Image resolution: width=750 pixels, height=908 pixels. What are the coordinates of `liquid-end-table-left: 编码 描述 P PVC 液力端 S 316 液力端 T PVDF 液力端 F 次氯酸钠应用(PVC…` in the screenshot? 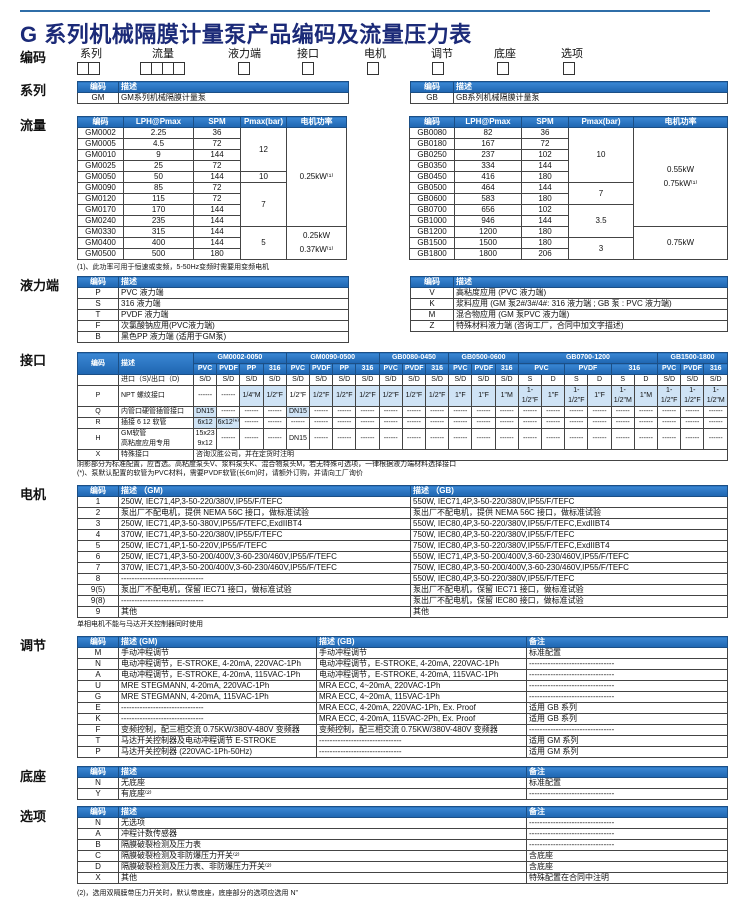 It's located at (213, 309).